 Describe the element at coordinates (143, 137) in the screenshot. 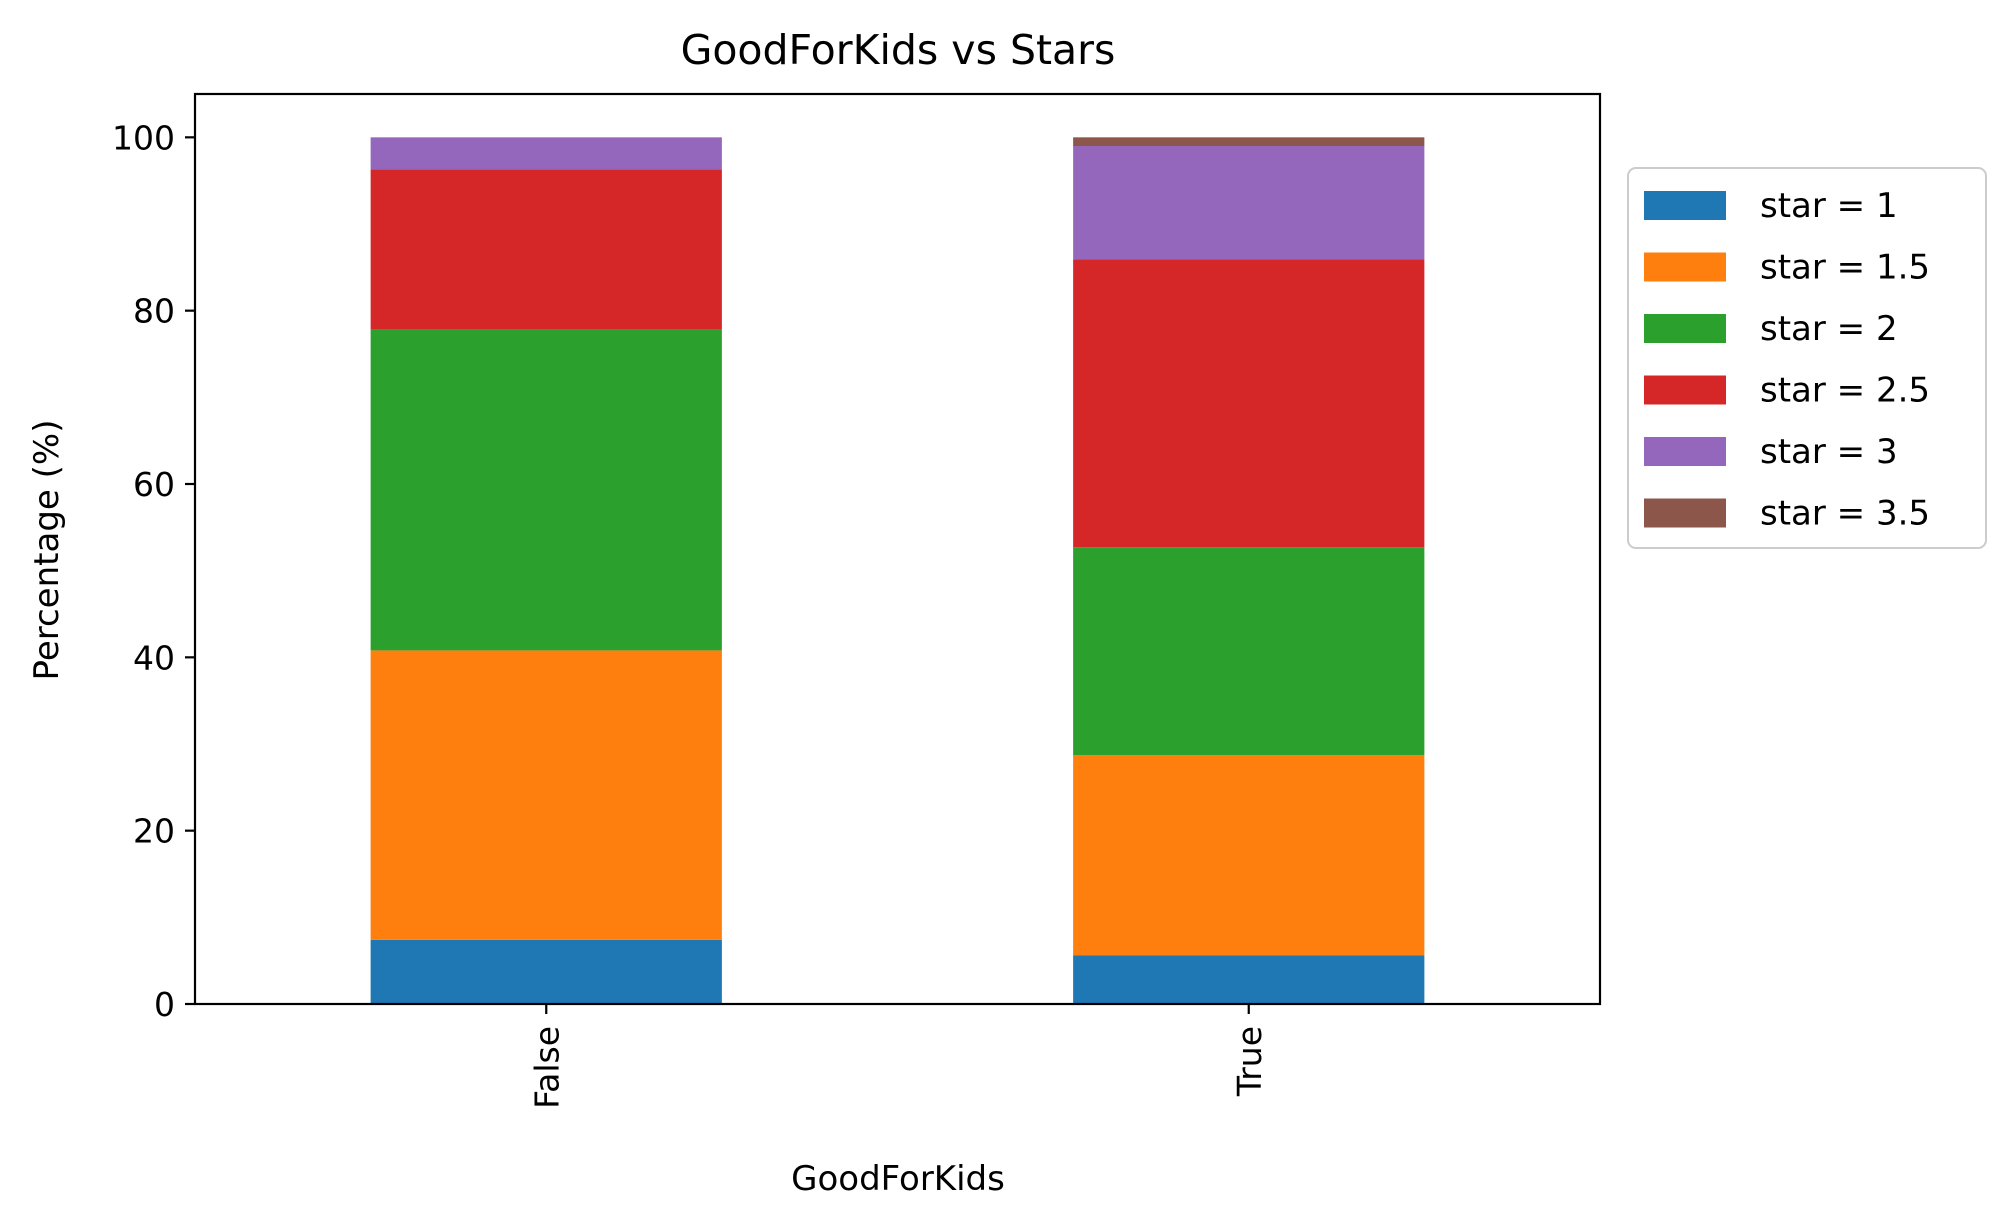

I see `y-tick-label-5: 100` at that location.